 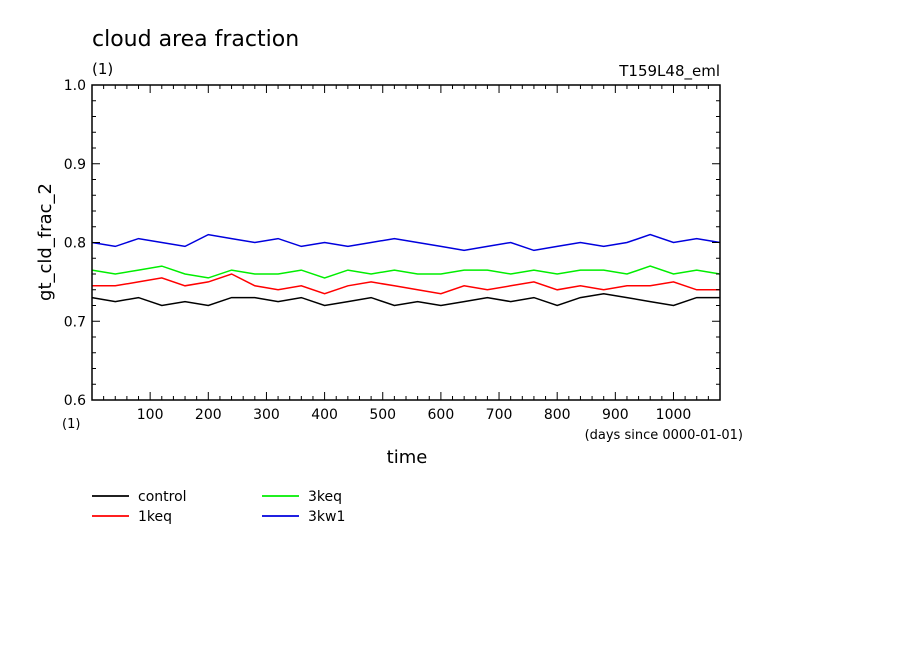 I want to click on experiment-label: T159L48_eml, so click(x=669, y=71).